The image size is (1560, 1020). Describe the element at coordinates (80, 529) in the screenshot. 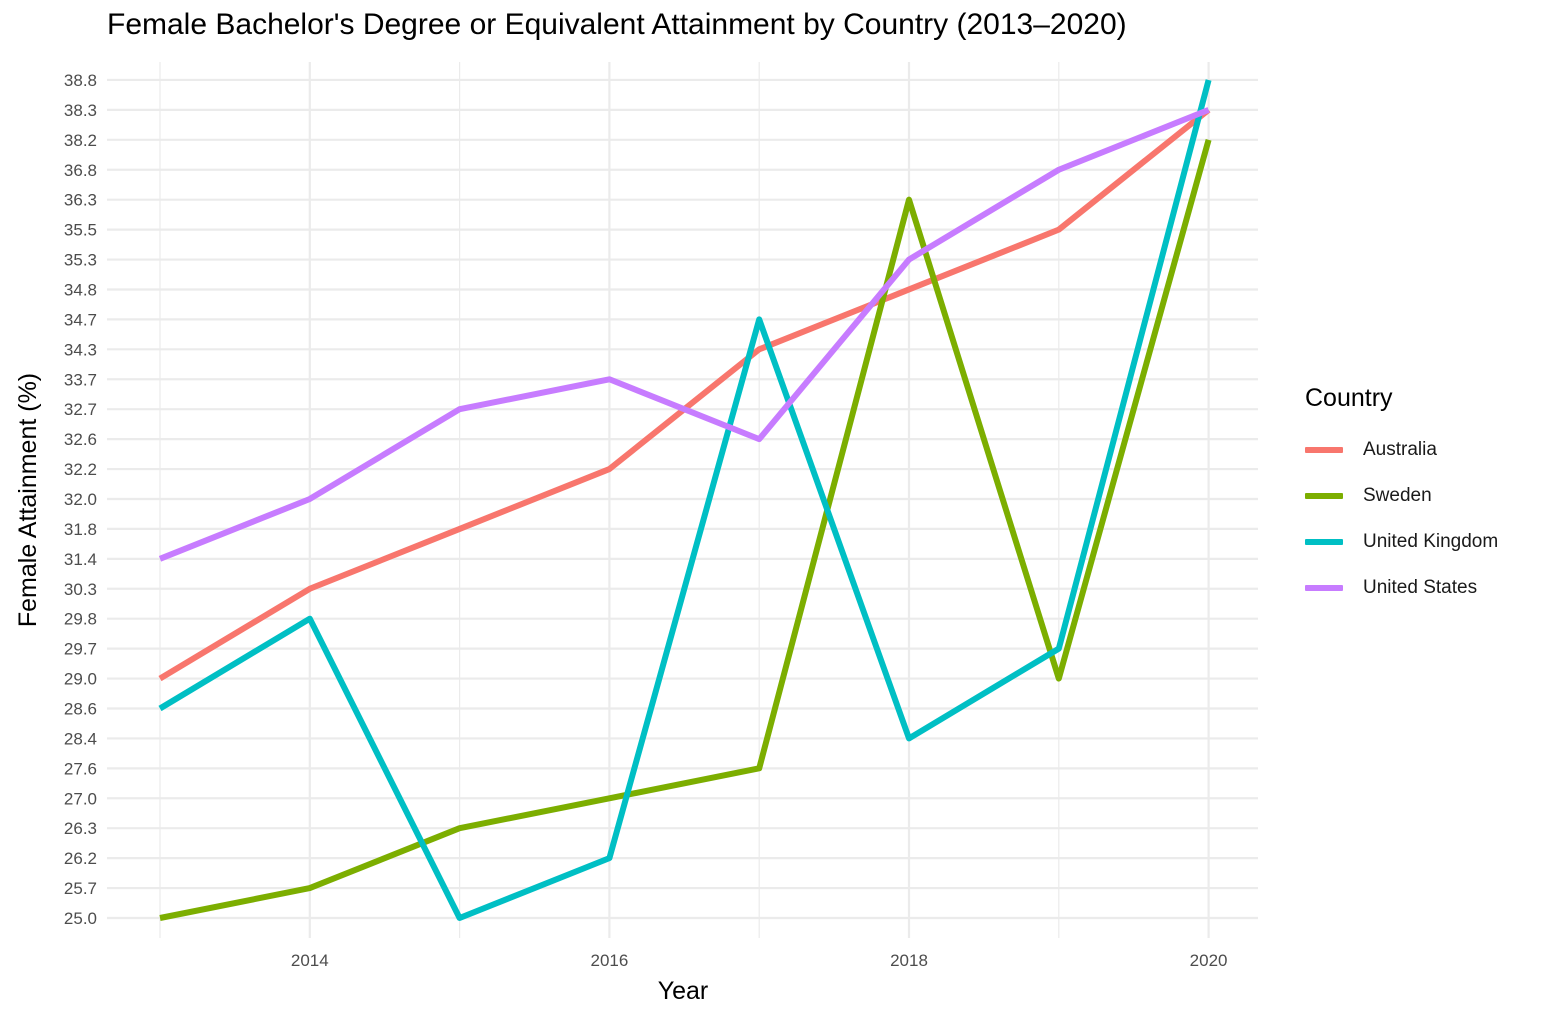

I see `y-tick-label: 31.8` at that location.